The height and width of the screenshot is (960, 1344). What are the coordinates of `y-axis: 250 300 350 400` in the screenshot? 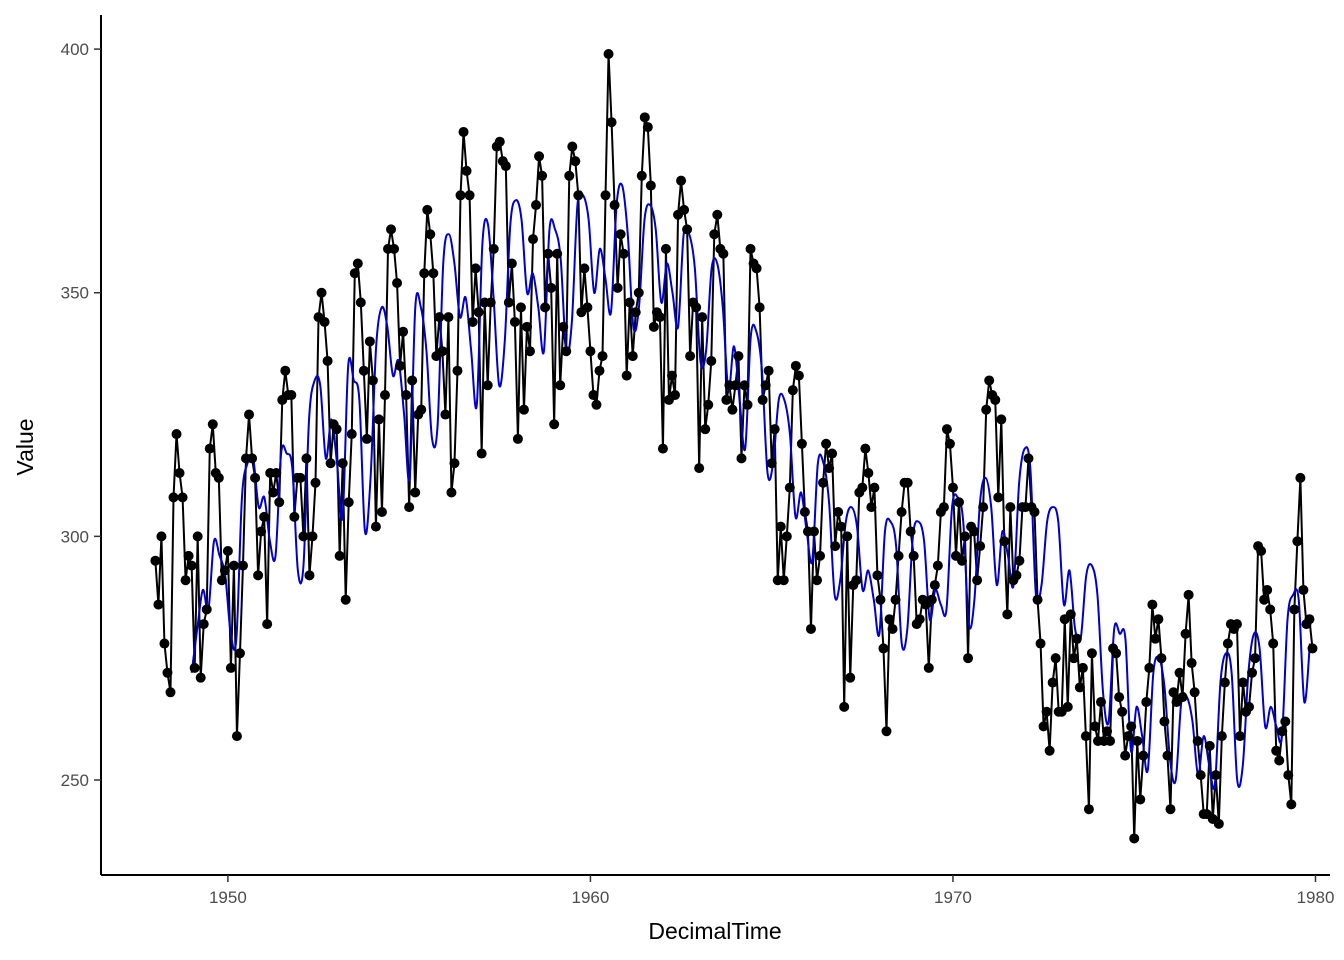 It's located at (81, 445).